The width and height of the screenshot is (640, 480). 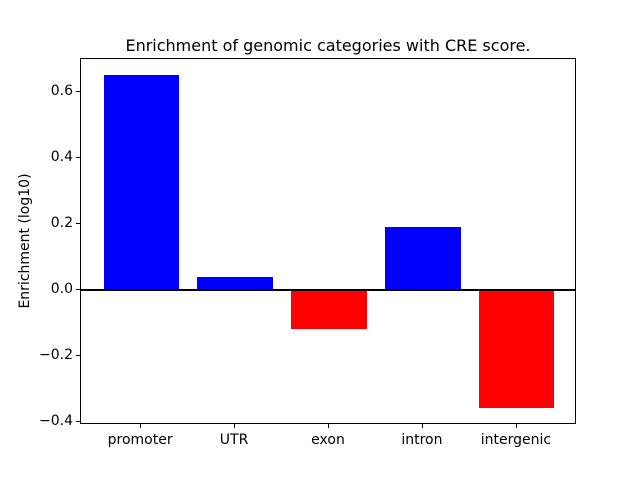 What do you see at coordinates (329, 309) in the screenshot?
I see `bar-exon` at bounding box center [329, 309].